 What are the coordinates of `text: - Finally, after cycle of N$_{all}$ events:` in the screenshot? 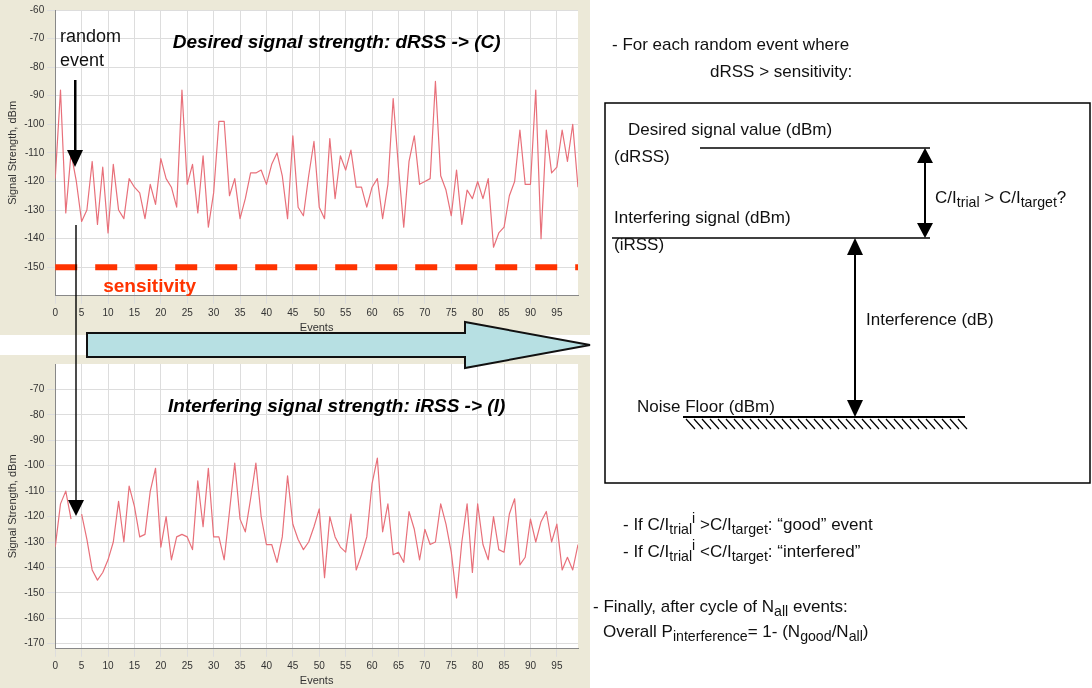 It's located at (720, 609).